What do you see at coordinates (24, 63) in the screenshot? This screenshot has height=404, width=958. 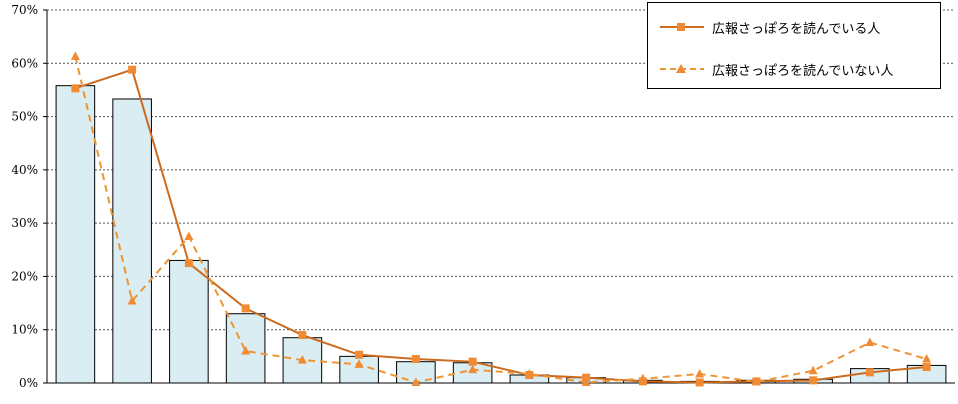 I see `y-tick-label: 60%` at bounding box center [24, 63].